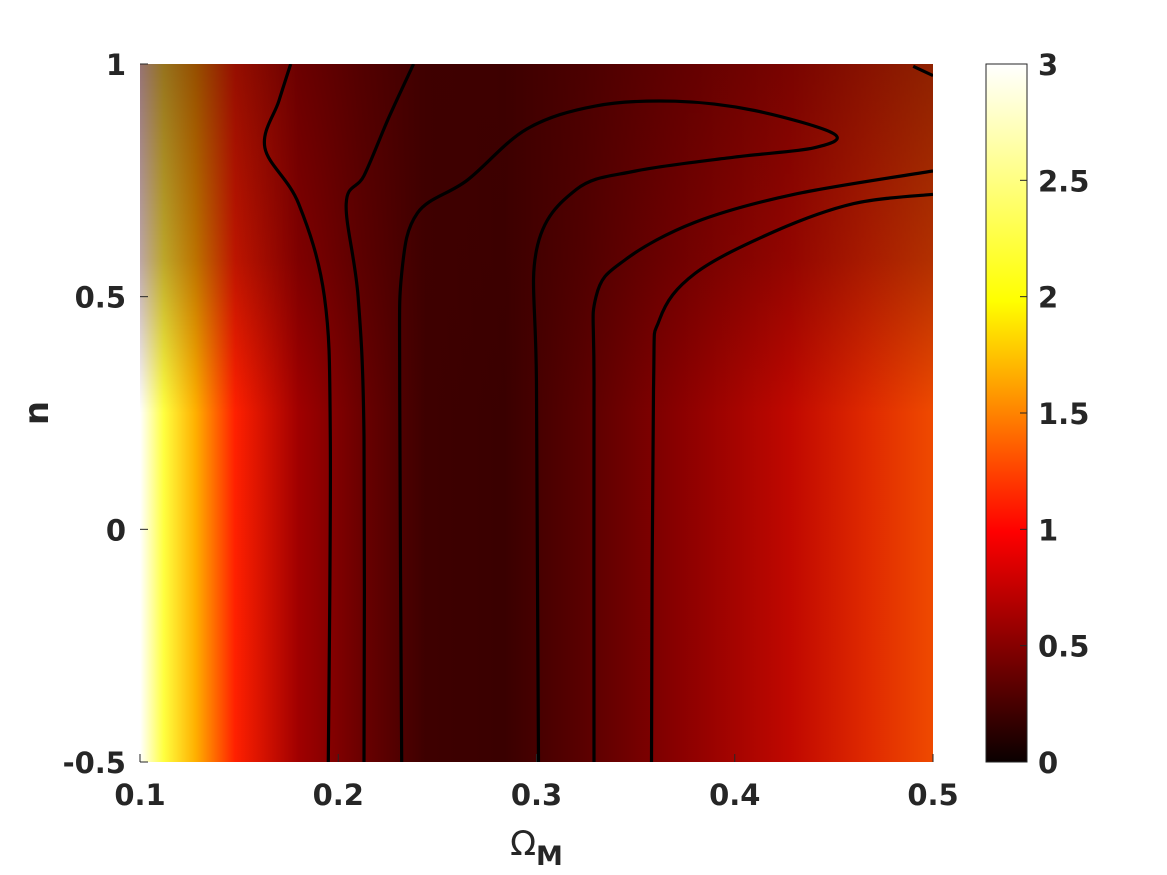  What do you see at coordinates (1048, 298) in the screenshot?
I see `colorbar-tick-label: 2` at bounding box center [1048, 298].